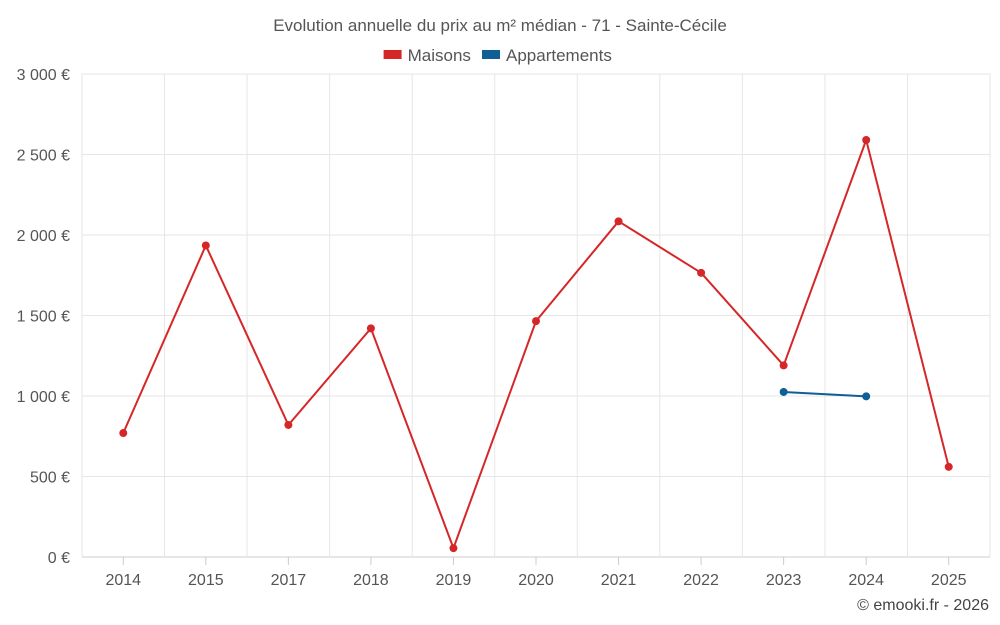 The height and width of the screenshot is (625, 1000). Describe the element at coordinates (43, 75) in the screenshot. I see `y-tick-label: 3 000 €` at that location.